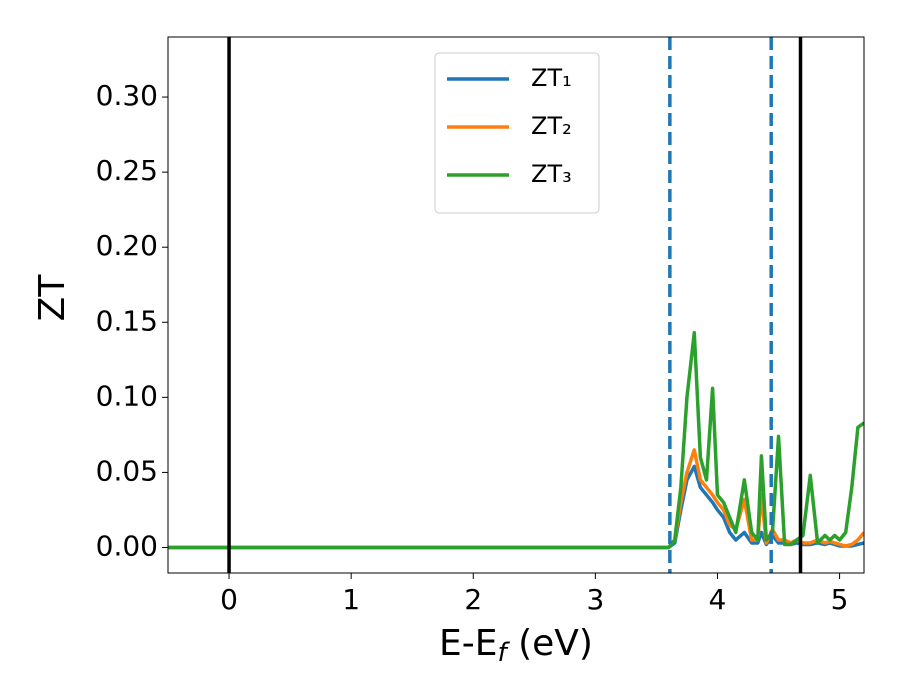 This screenshot has width=900, height=700. What do you see at coordinates (551, 78) in the screenshot?
I see `legend-label: ZT₁` at bounding box center [551, 78].